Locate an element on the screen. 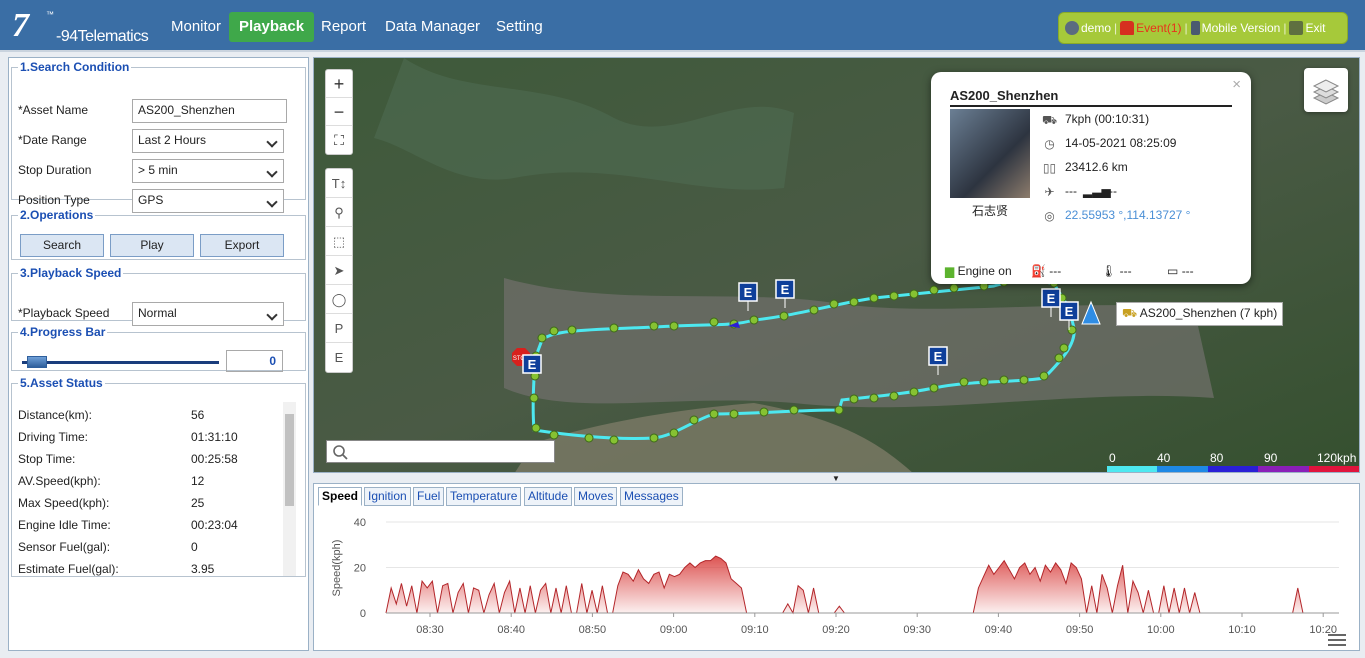 This screenshot has width=1365, height=658. nav-playback: Playback is located at coordinates (272, 27).